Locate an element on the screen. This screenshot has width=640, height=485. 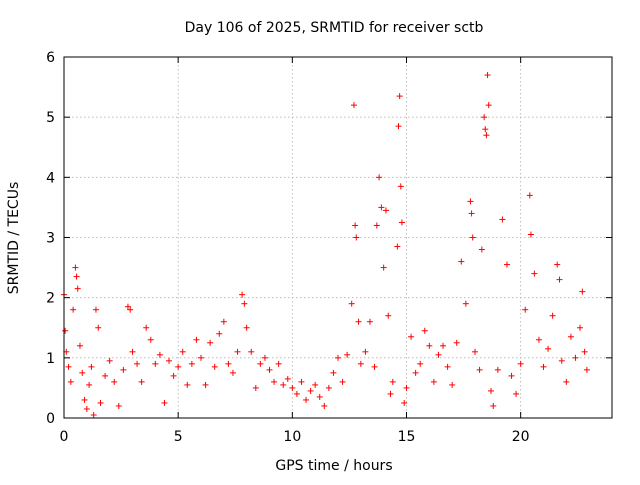
y-tick-label: 4 is located at coordinates (50, 178).